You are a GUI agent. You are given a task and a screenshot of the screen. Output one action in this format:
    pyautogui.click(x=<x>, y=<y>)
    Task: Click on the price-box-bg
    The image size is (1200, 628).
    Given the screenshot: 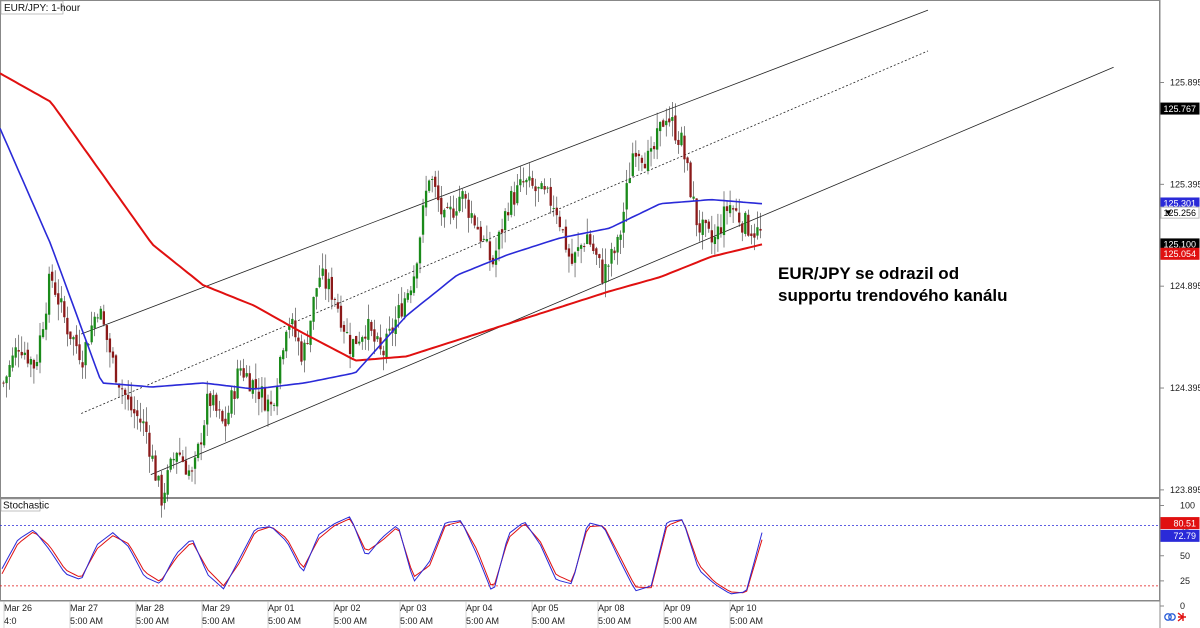 What is the action you would take?
    pyautogui.click(x=1180, y=253)
    